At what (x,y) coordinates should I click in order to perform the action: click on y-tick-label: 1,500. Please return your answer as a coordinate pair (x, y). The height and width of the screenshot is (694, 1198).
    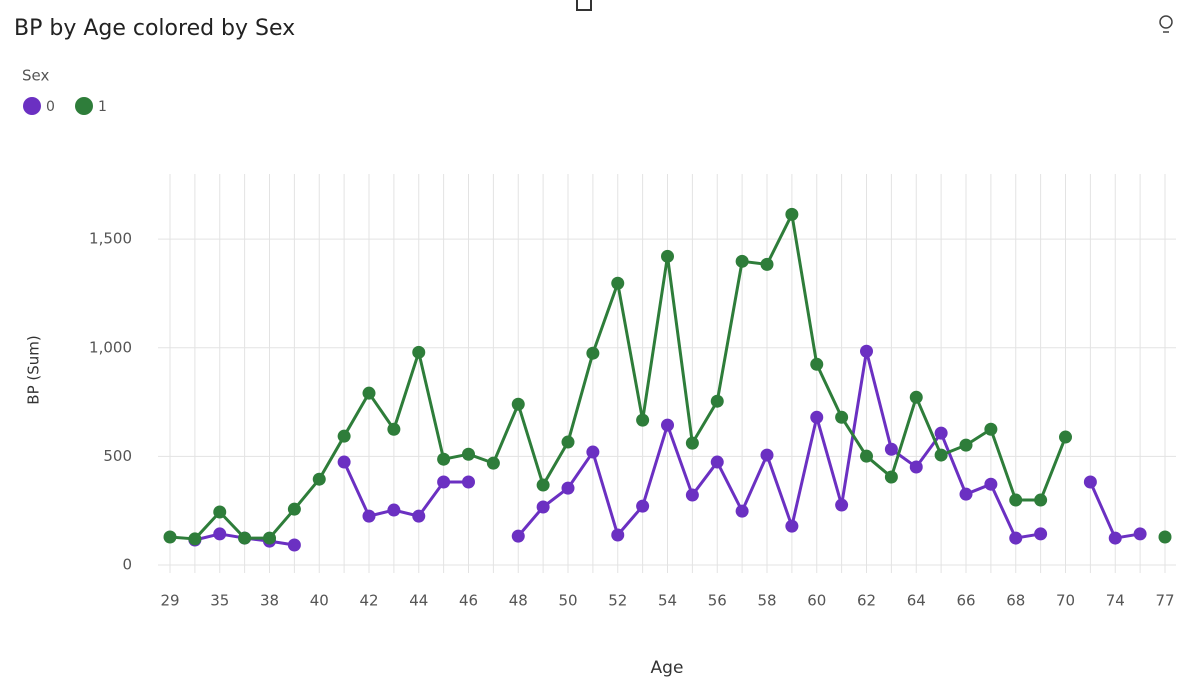
    Looking at the image, I should click on (110, 239).